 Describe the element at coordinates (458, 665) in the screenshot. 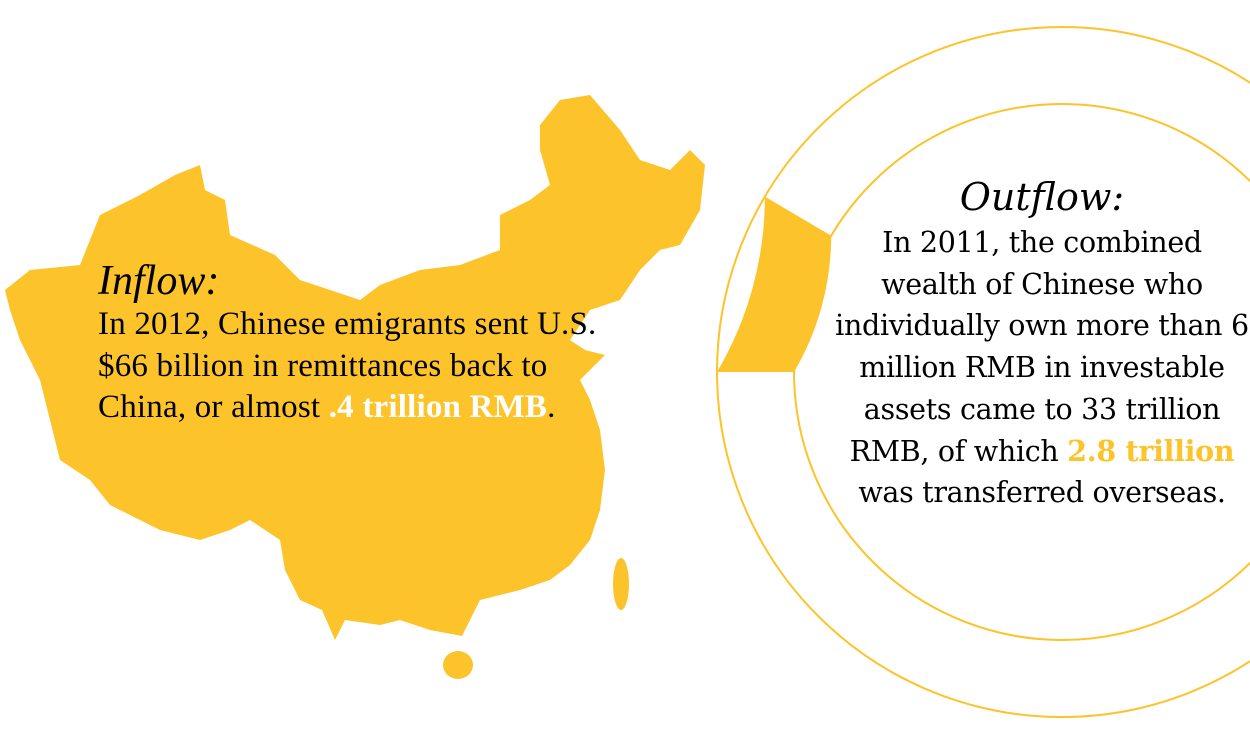

I see `hainan-shape` at that location.